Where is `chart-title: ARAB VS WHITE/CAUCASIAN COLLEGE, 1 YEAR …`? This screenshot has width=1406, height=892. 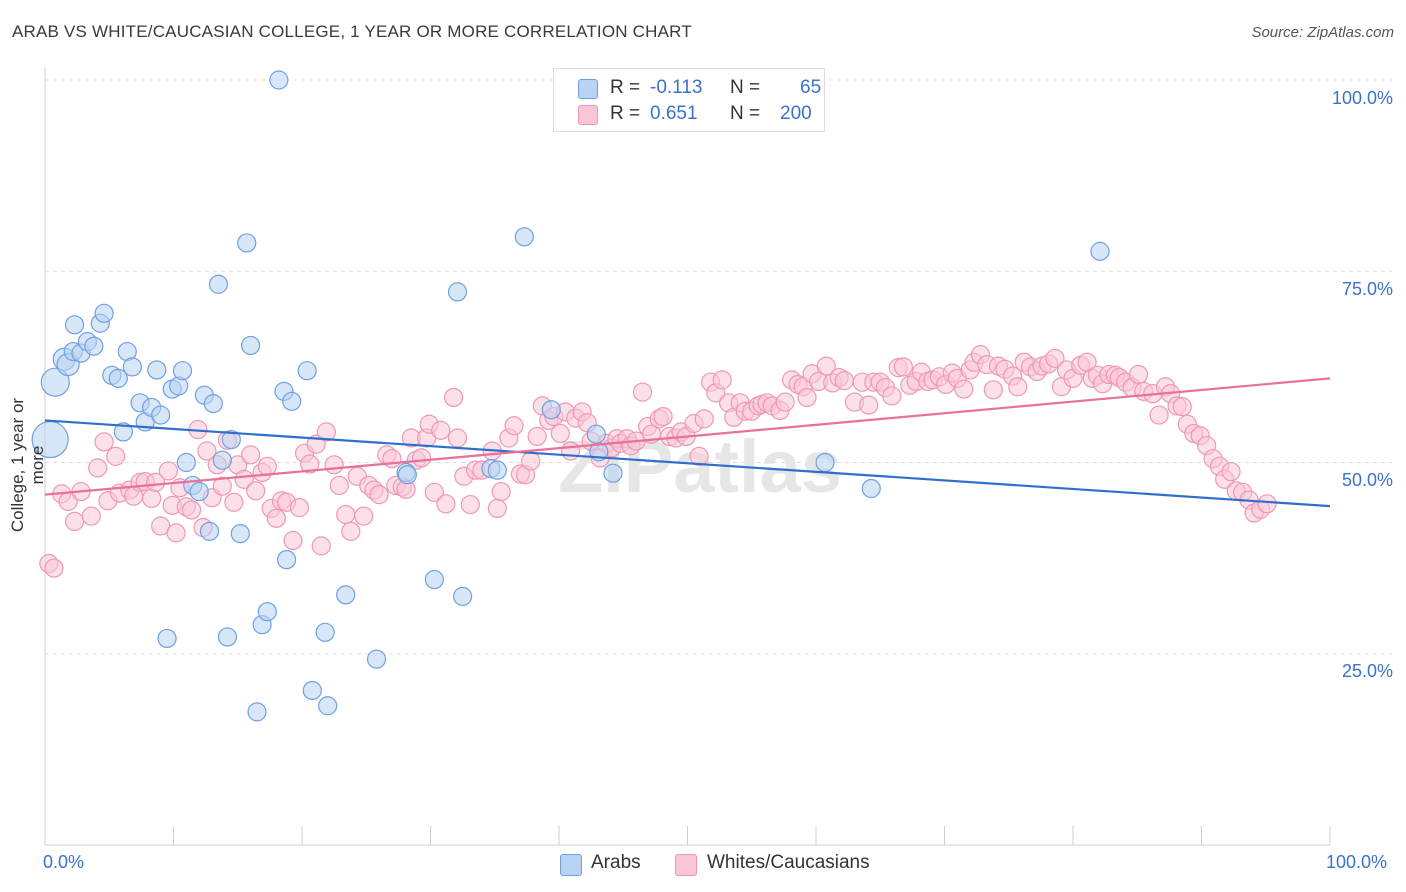
chart-title: ARAB VS WHITE/CAUCASIAN COLLEGE, 1 YEAR … is located at coordinates (352, 31).